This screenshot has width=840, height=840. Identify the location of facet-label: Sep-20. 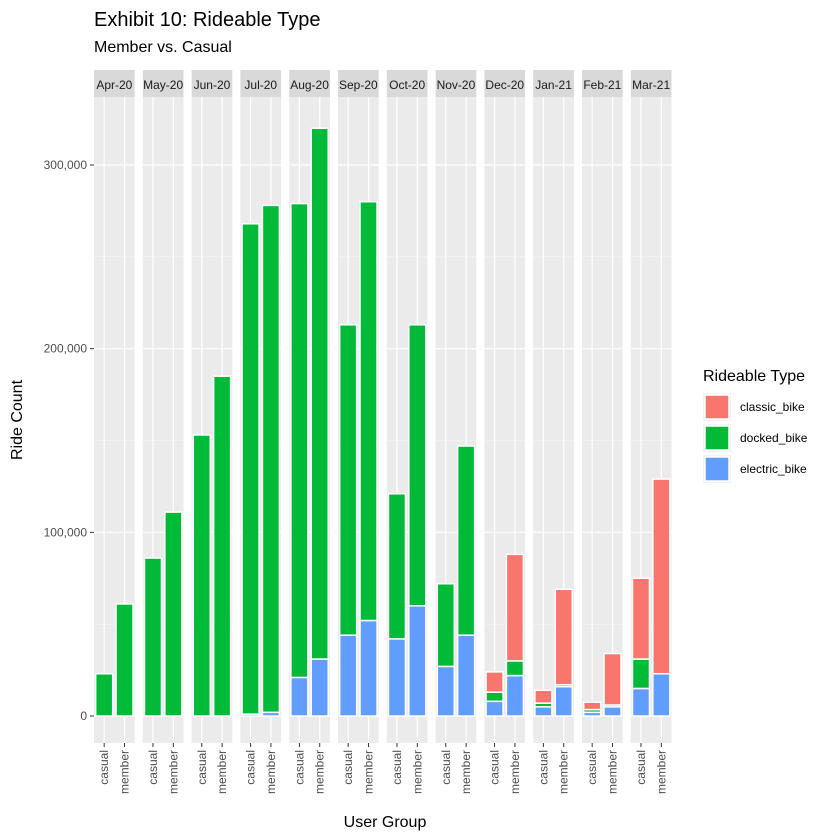
(358, 85).